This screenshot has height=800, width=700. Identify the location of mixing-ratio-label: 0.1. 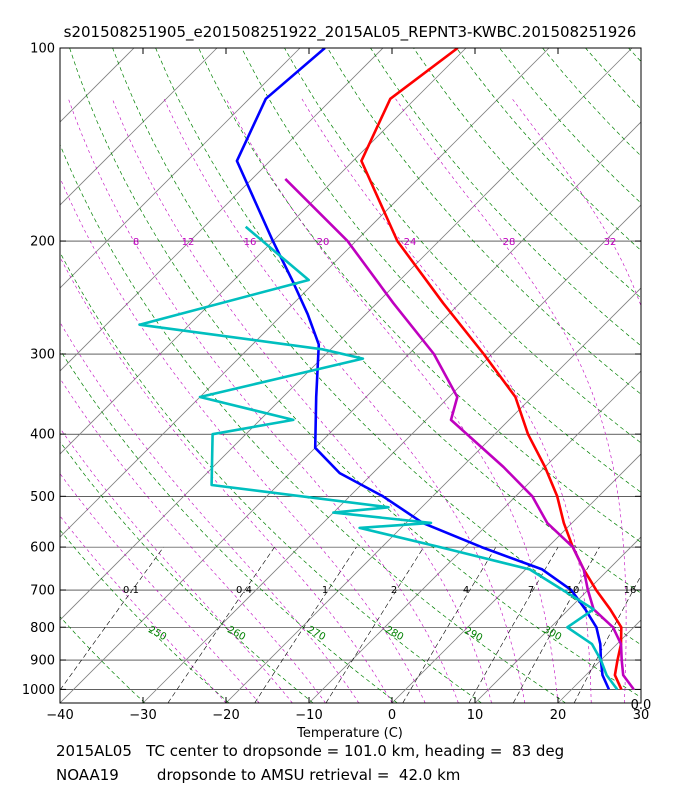
(131, 590).